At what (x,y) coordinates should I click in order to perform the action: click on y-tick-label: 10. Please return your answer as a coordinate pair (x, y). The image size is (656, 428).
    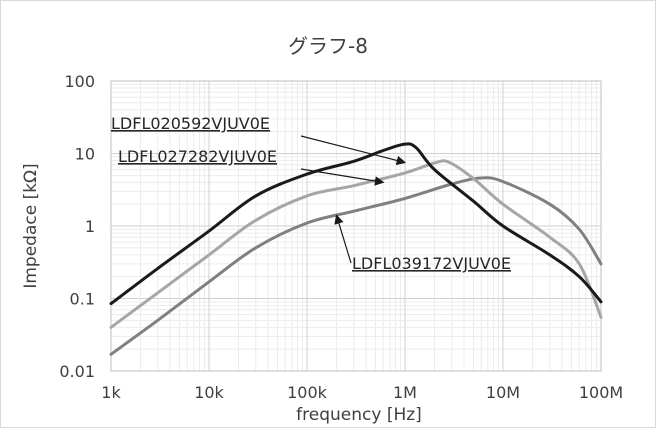
    Looking at the image, I should click on (85, 154).